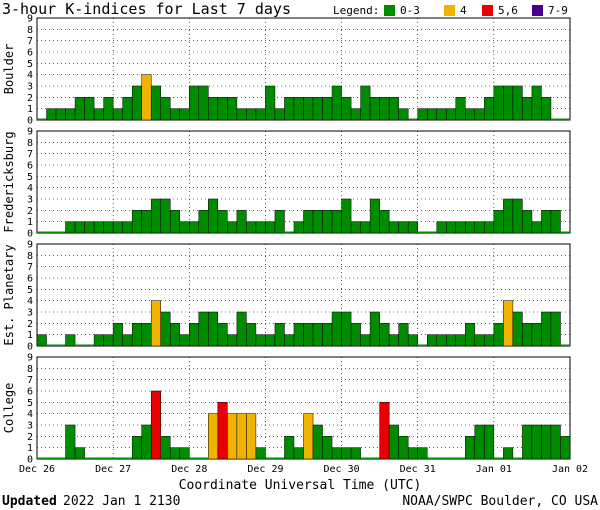 This screenshot has width=600, height=510. Describe the element at coordinates (121, 501) in the screenshot. I see `updated-value: 2022 Jan 1 2130` at that location.